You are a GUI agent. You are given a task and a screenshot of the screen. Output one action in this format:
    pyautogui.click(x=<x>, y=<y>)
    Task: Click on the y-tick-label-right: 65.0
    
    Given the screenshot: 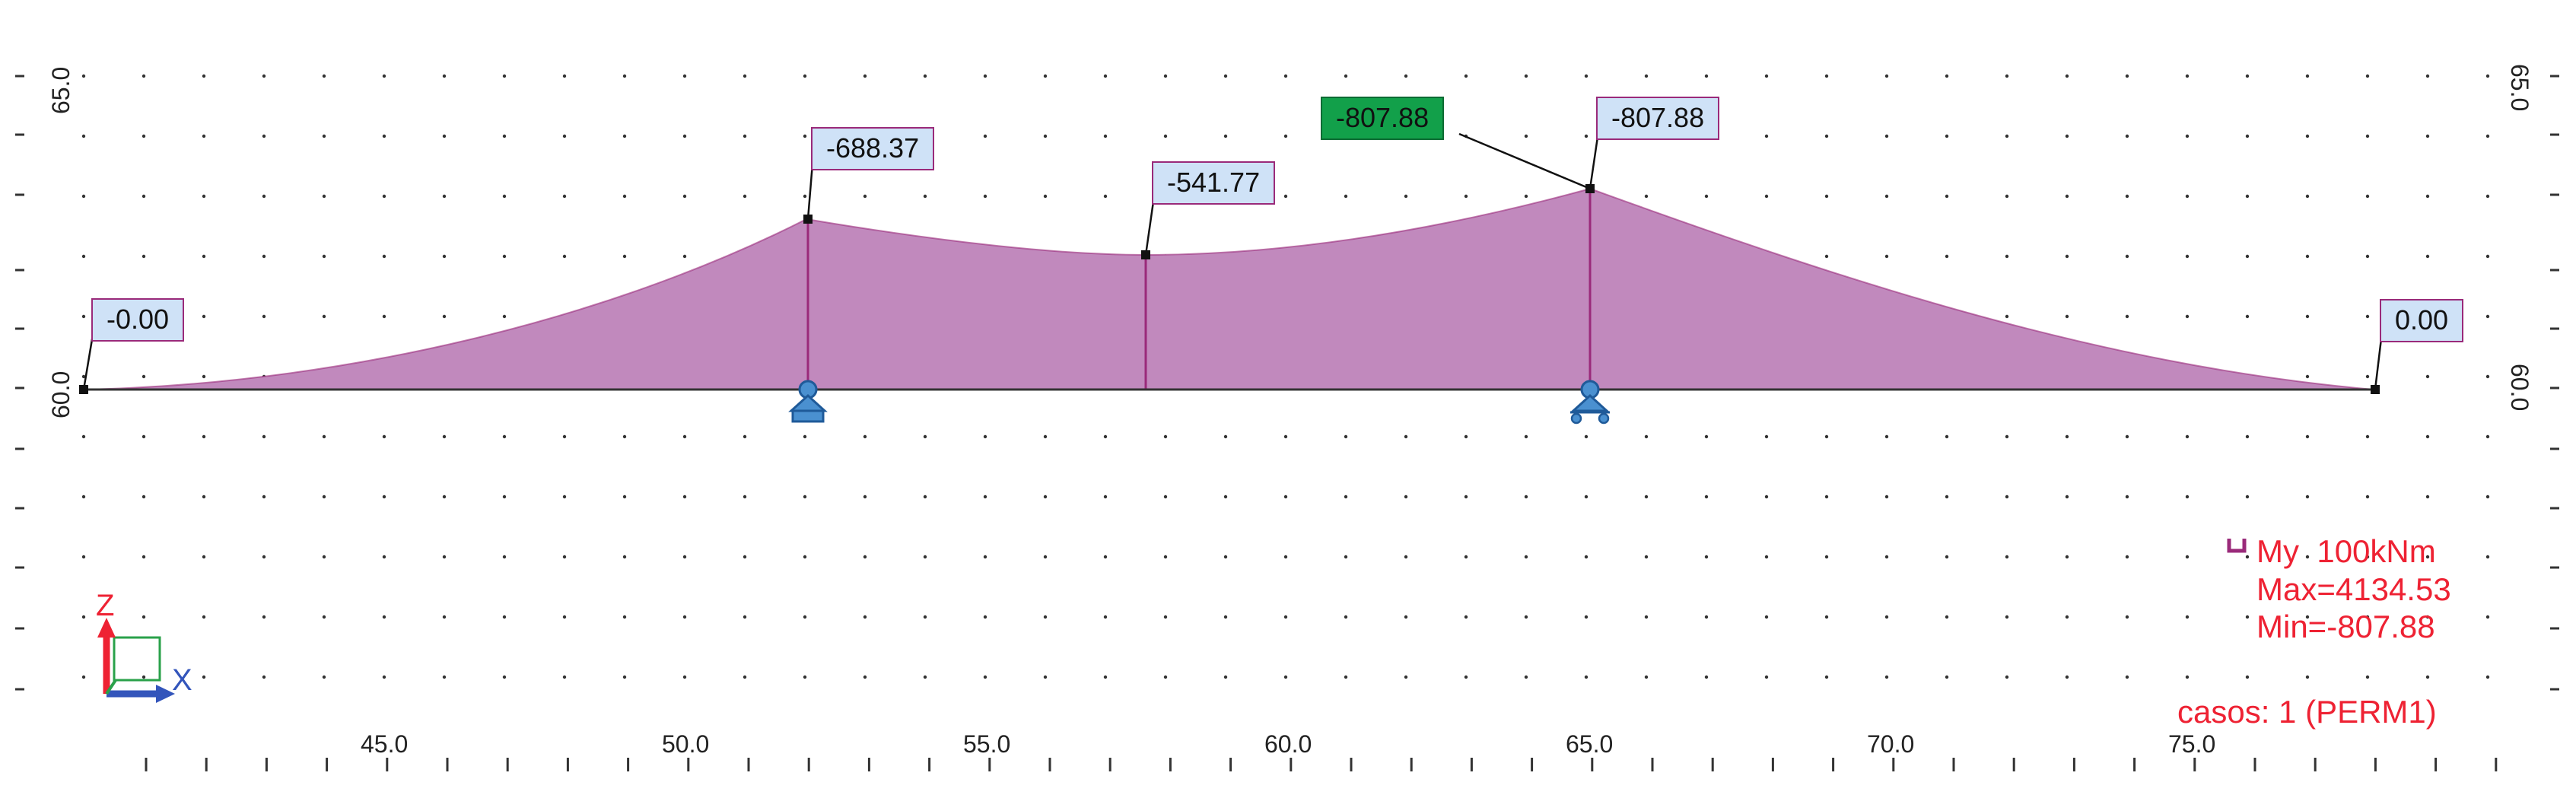 What is the action you would take?
    pyautogui.click(x=2519, y=88)
    